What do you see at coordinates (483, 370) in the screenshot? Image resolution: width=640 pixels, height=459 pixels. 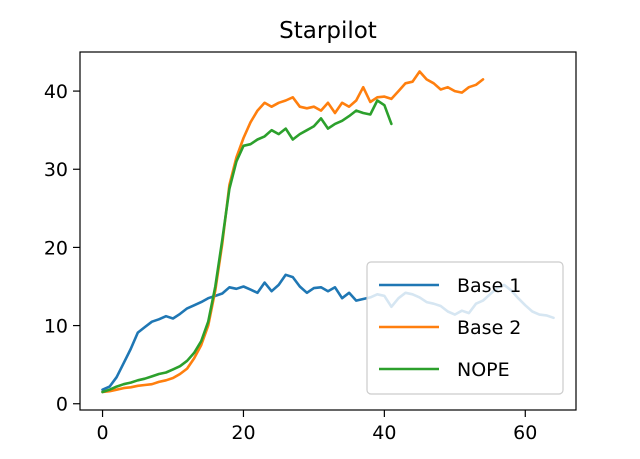 I see `legend-label: NOPE` at bounding box center [483, 370].